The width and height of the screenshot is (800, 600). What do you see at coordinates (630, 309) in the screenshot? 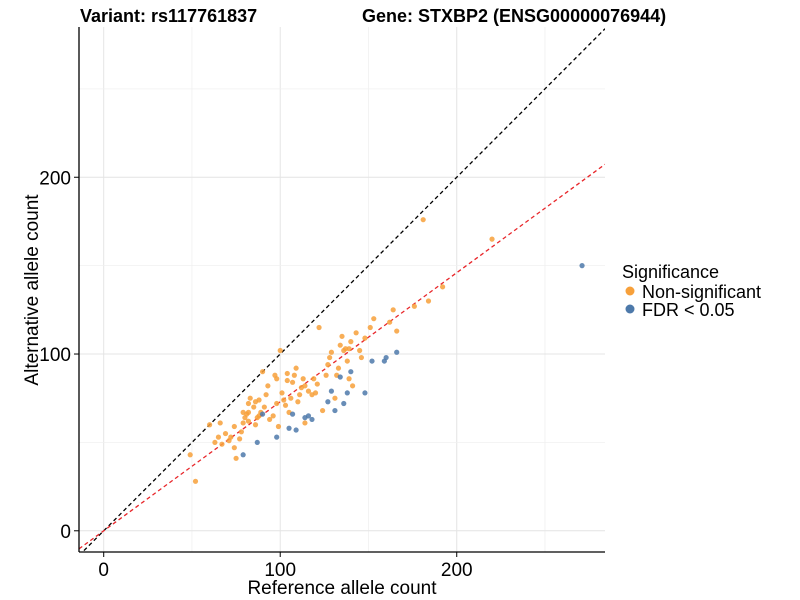
I see `legend-swatch-fdr` at bounding box center [630, 309].